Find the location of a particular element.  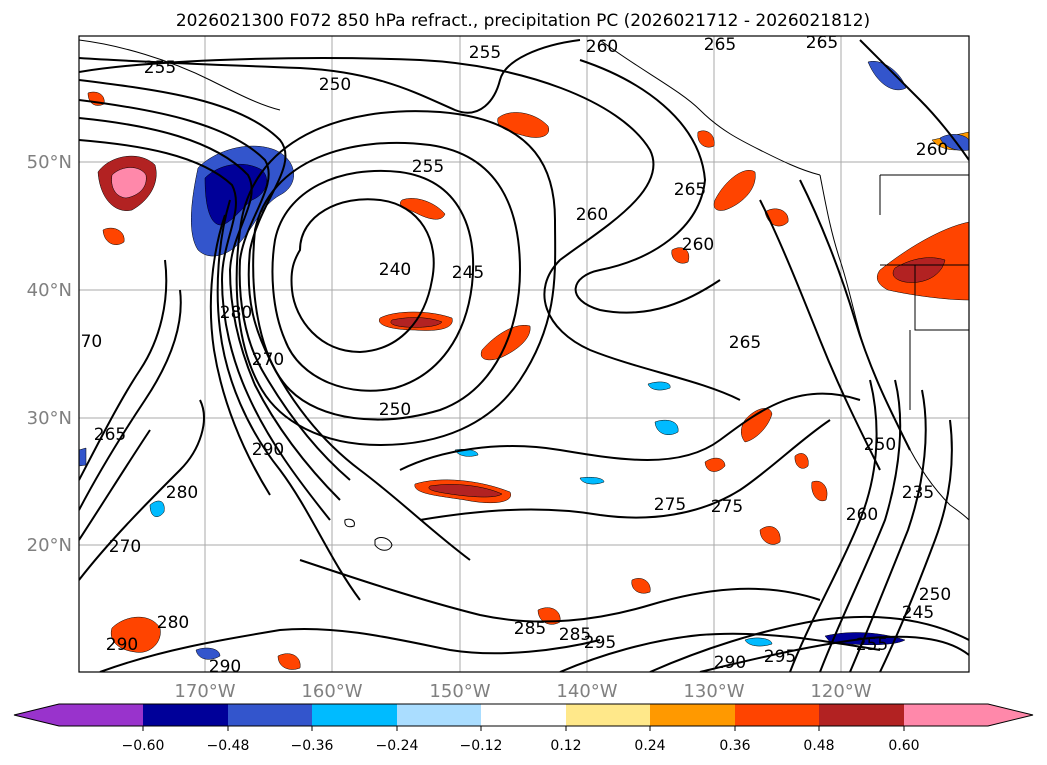

lon-labels: 170°W 160°W 150°W 140°W 130°W 120°W is located at coordinates (522, 691).